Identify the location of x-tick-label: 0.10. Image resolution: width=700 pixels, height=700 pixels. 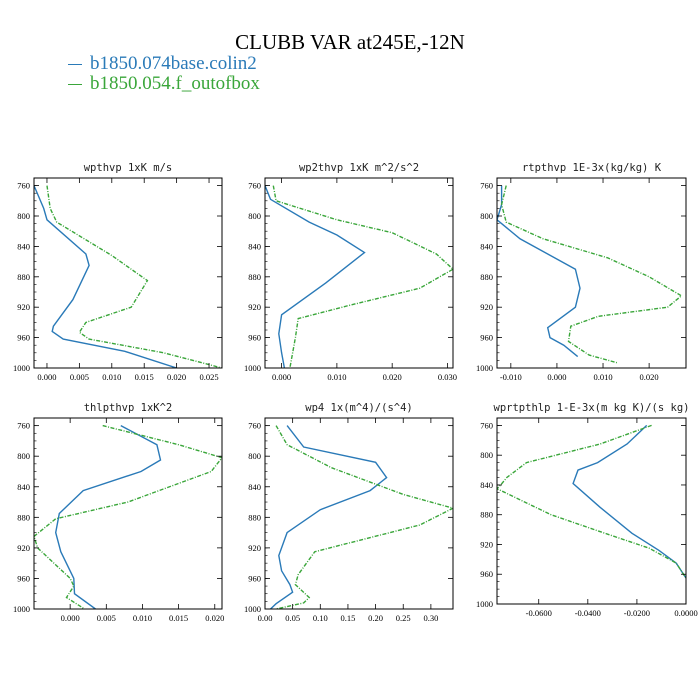
(320, 618).